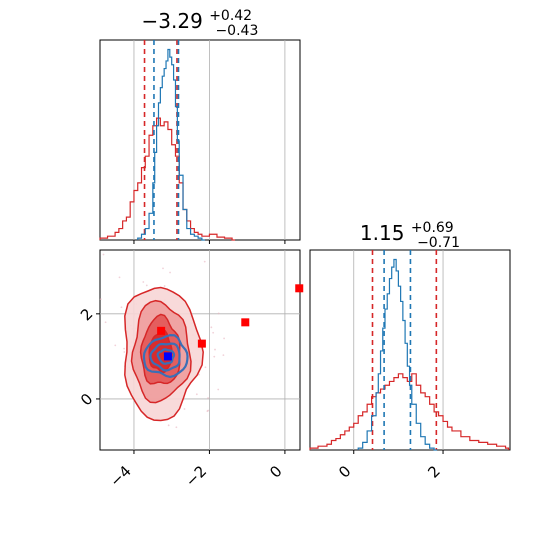  What do you see at coordinates (410, 232) in the screenshot?
I see `panel-bottom-right-title: 1.15 +0.69 −0.71` at bounding box center [410, 232].